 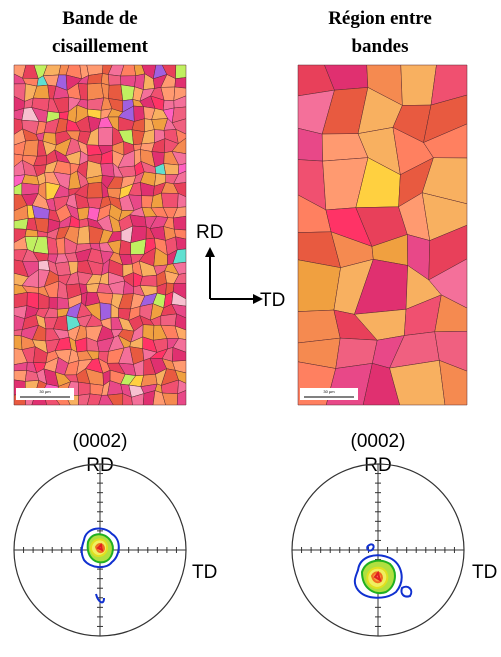 I want to click on title: bandes, so click(x=379, y=46).